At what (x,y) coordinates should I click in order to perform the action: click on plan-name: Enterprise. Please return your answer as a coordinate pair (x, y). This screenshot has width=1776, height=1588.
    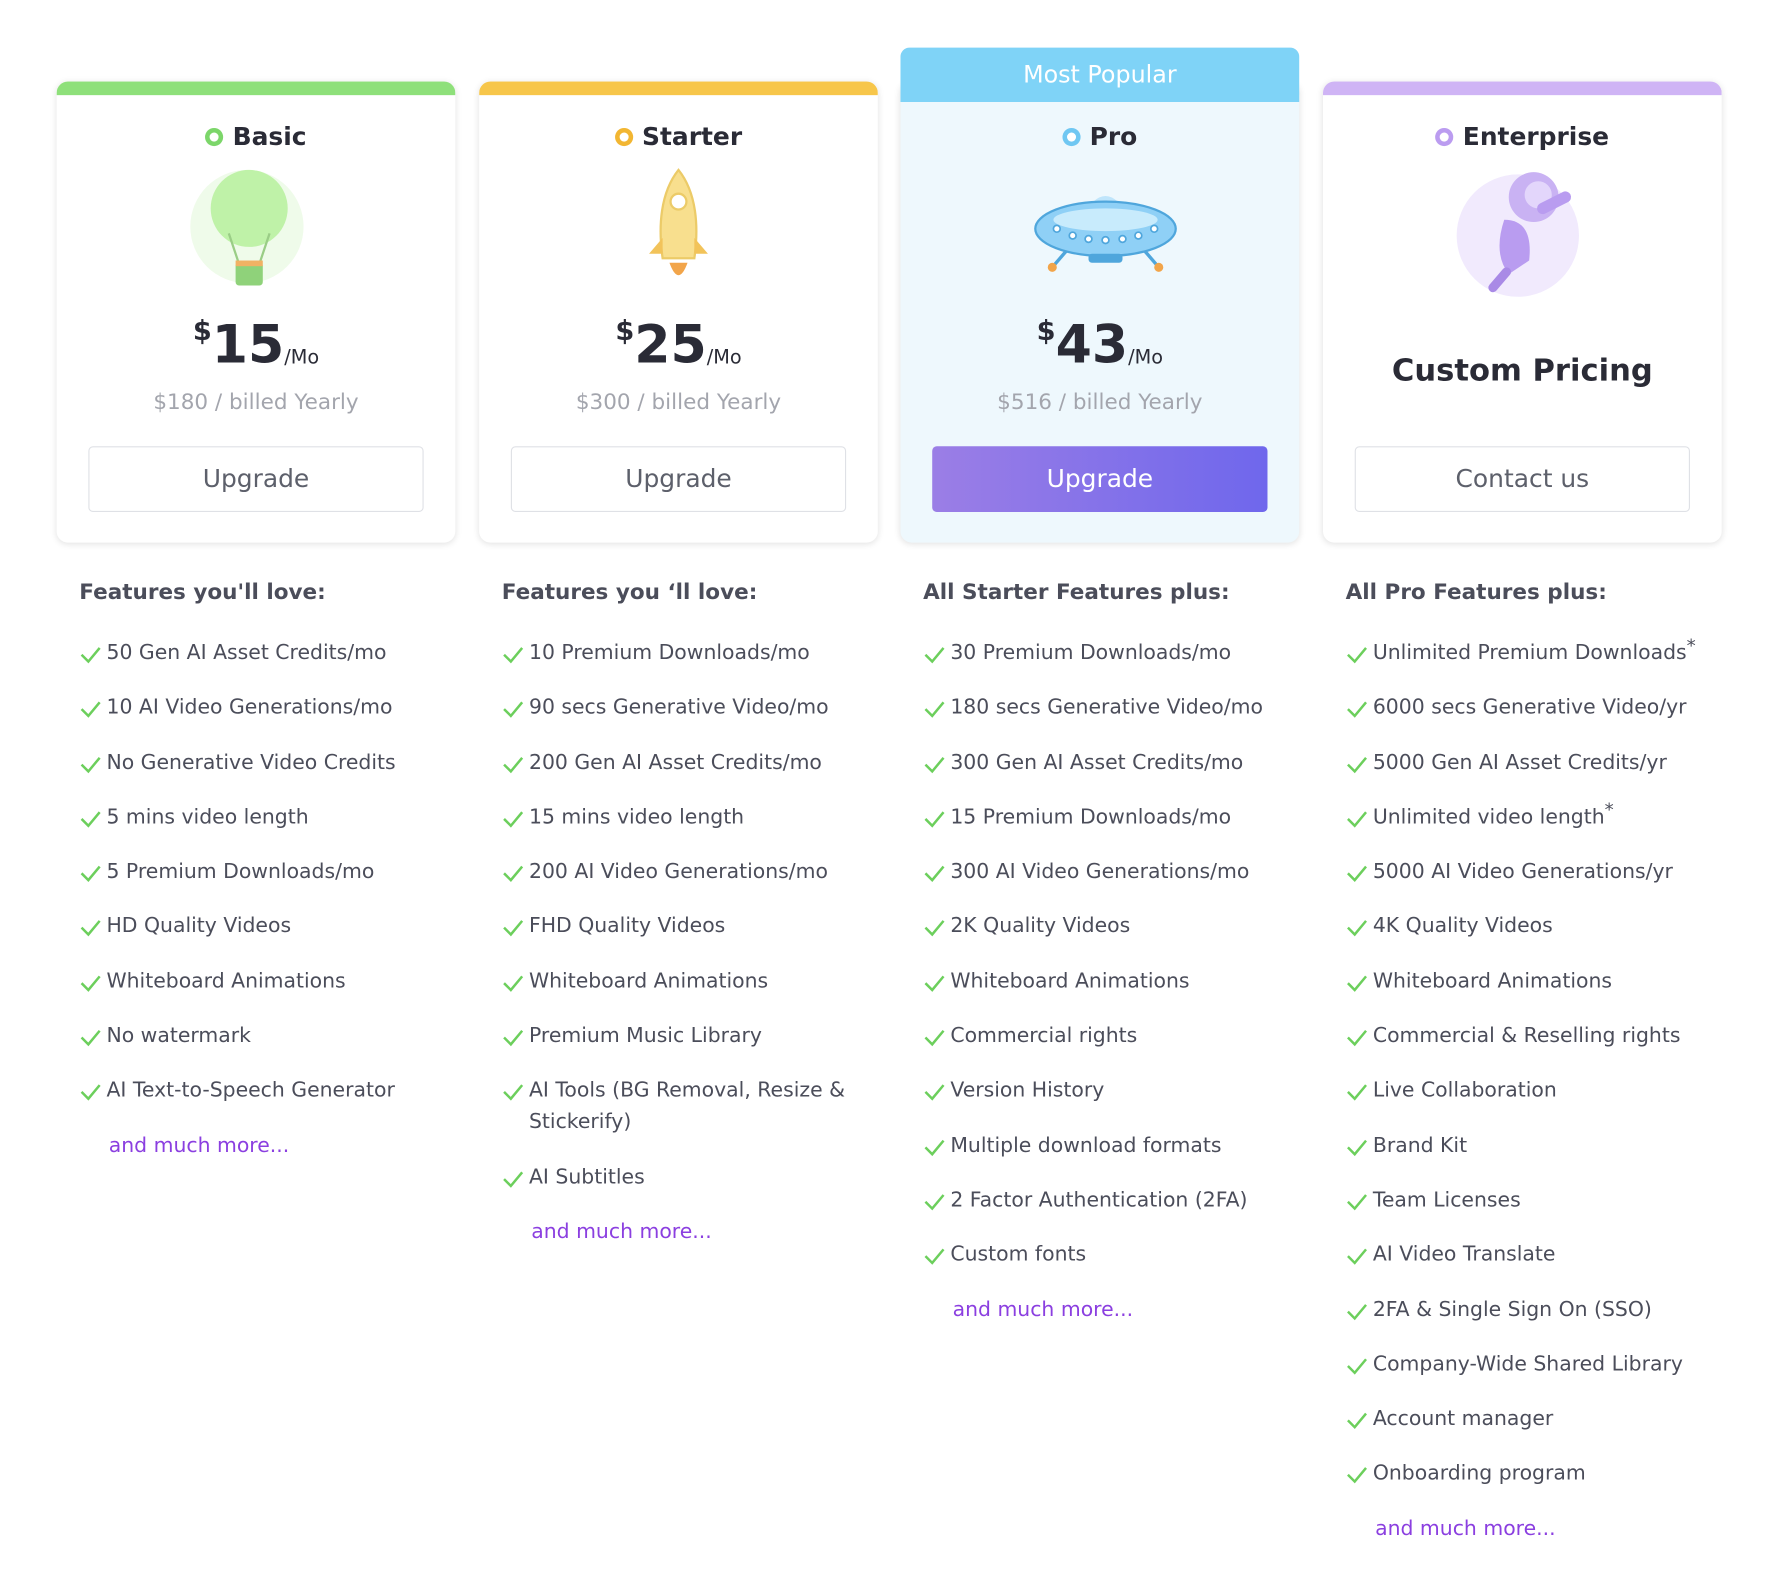
    Looking at the image, I should click on (1536, 137).